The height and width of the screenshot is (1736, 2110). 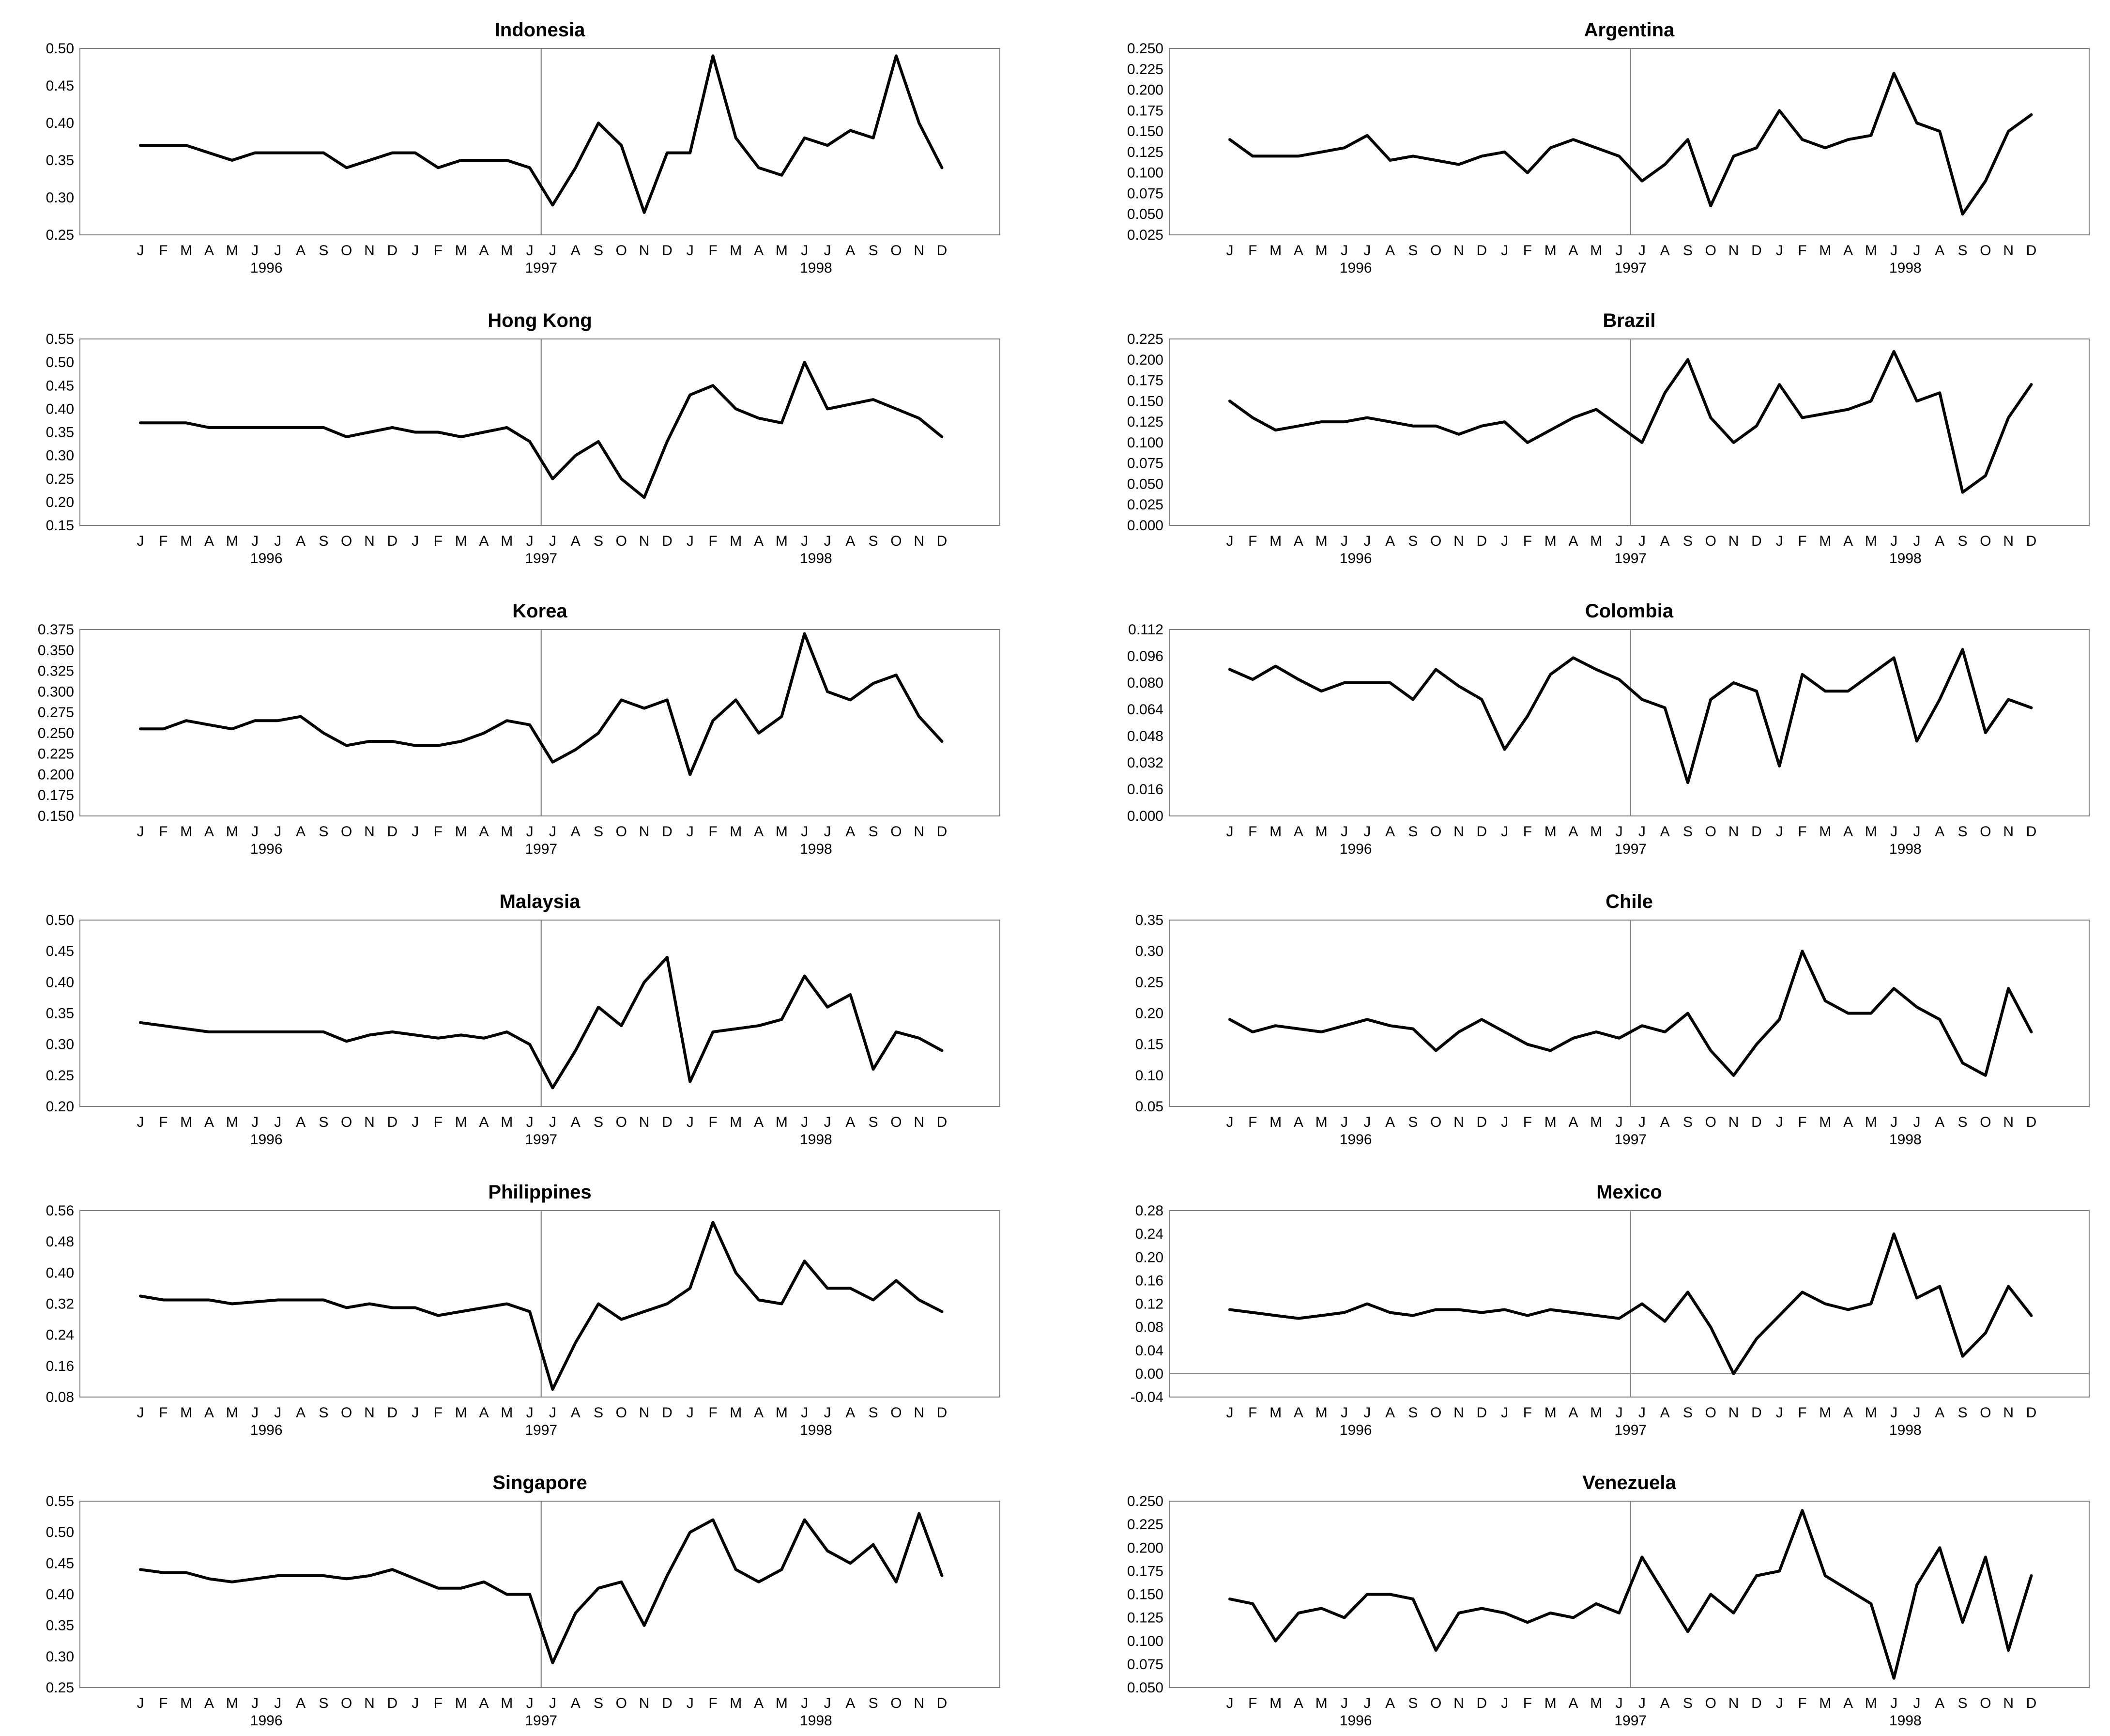 I want to click on y-tick-label: 0.125, so click(x=1145, y=1618).